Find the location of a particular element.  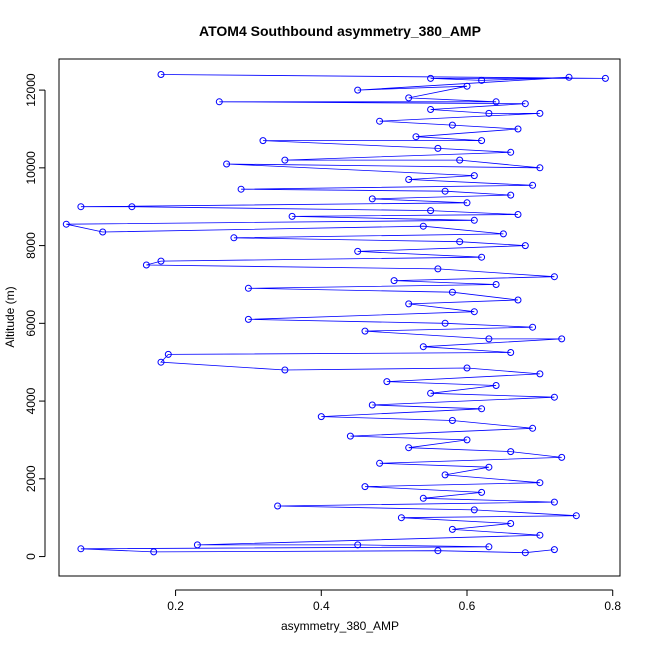

x-tick-label: 0.8 is located at coordinates (612, 606).